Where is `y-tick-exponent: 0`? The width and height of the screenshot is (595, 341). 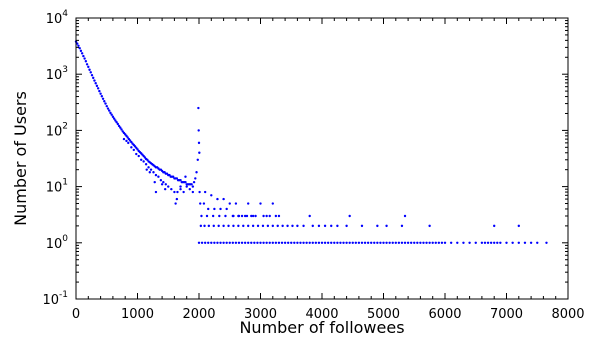
y-tick-exponent: 0 is located at coordinates (65, 239).